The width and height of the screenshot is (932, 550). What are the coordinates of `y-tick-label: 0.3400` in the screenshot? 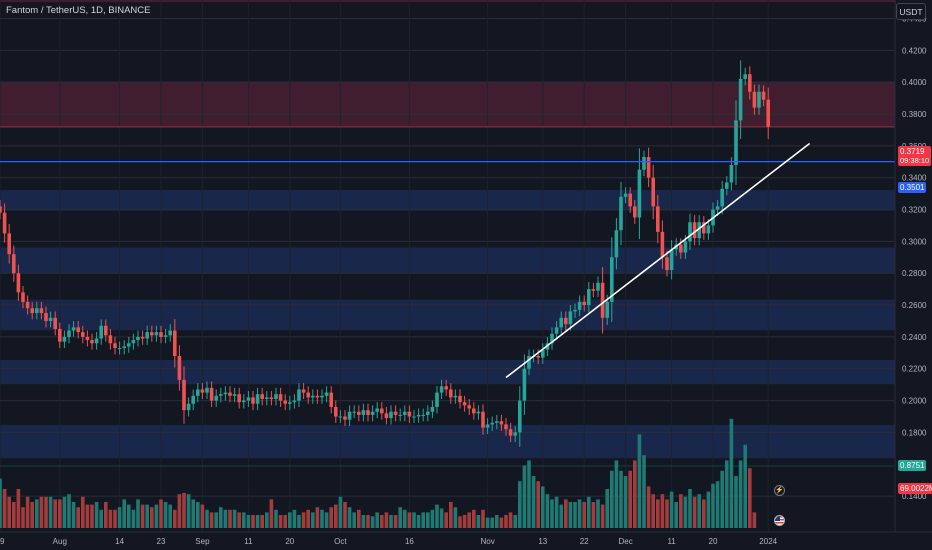 It's located at (914, 178).